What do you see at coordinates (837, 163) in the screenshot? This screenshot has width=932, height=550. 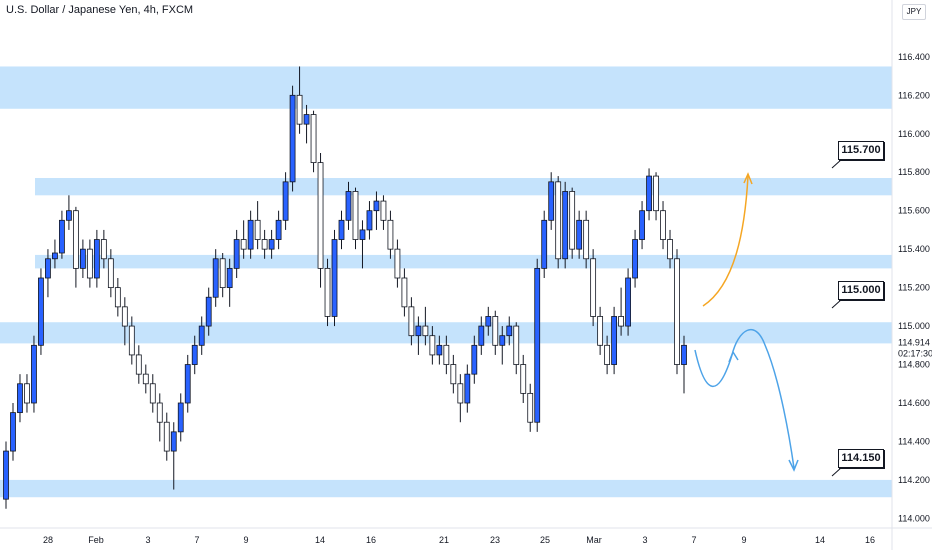 I see `level-pointer` at bounding box center [837, 163].